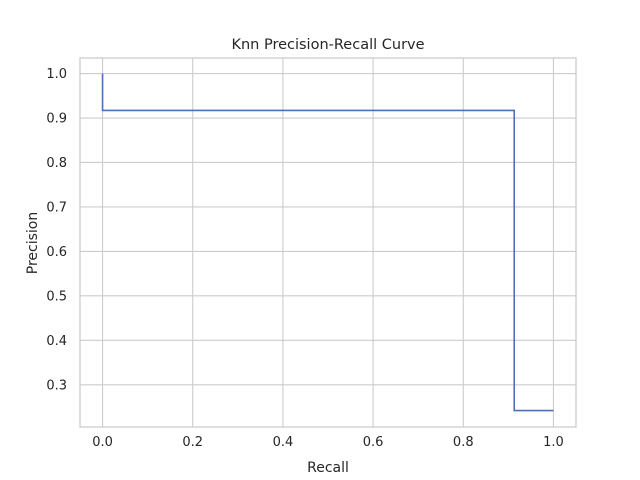 This screenshot has height=480, width=640. I want to click on y-axis-label: Precision, so click(33, 243).